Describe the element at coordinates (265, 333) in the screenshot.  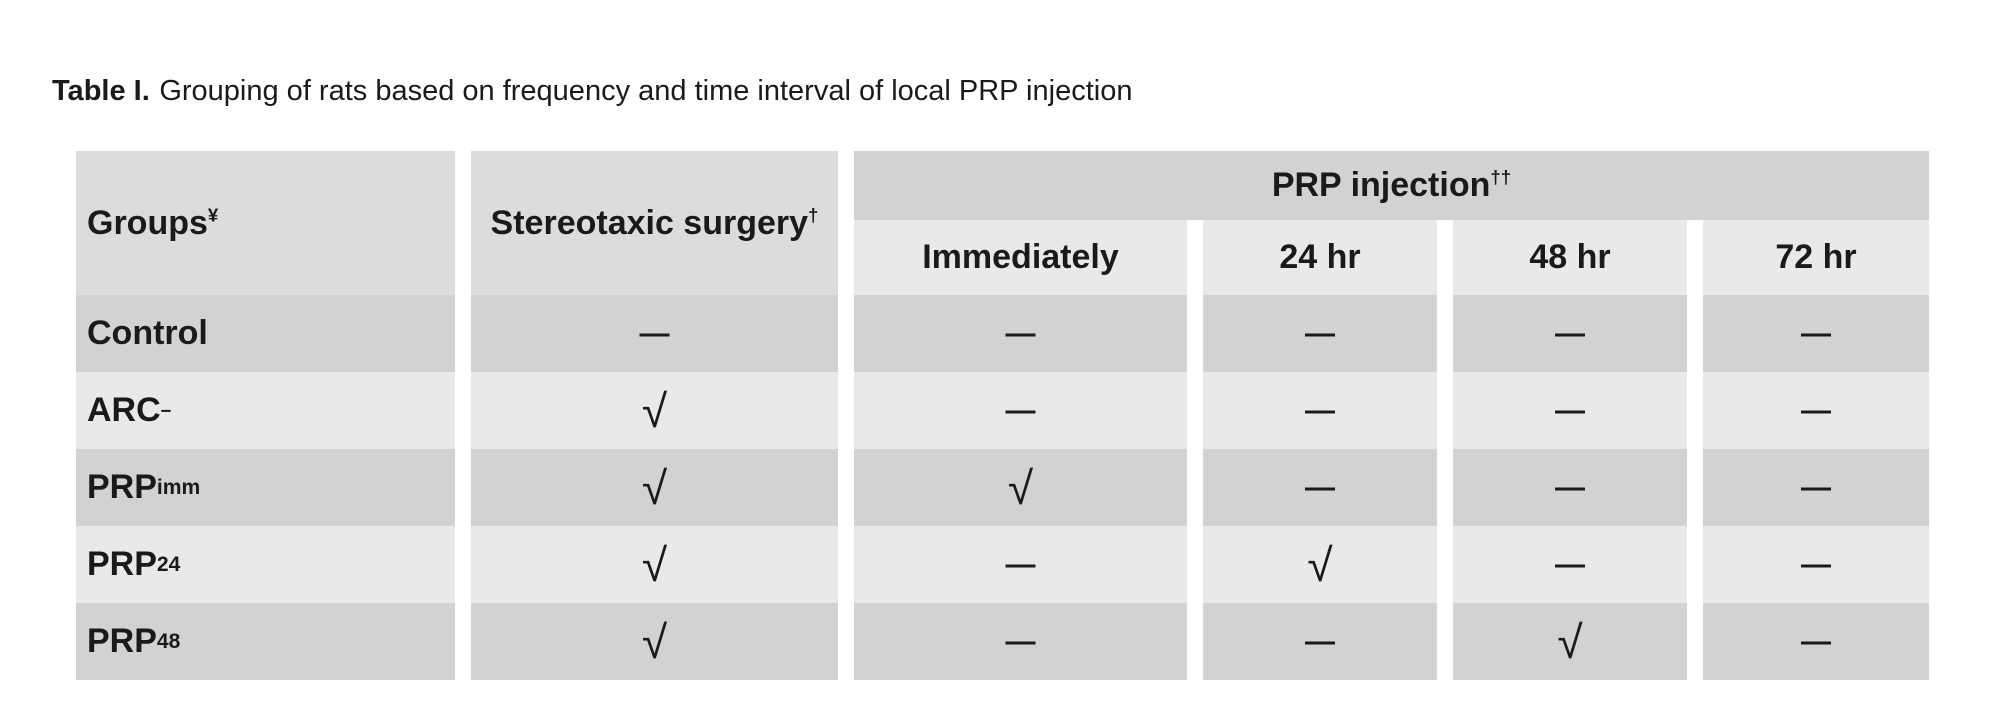
I see `row-label-control: Control` at that location.